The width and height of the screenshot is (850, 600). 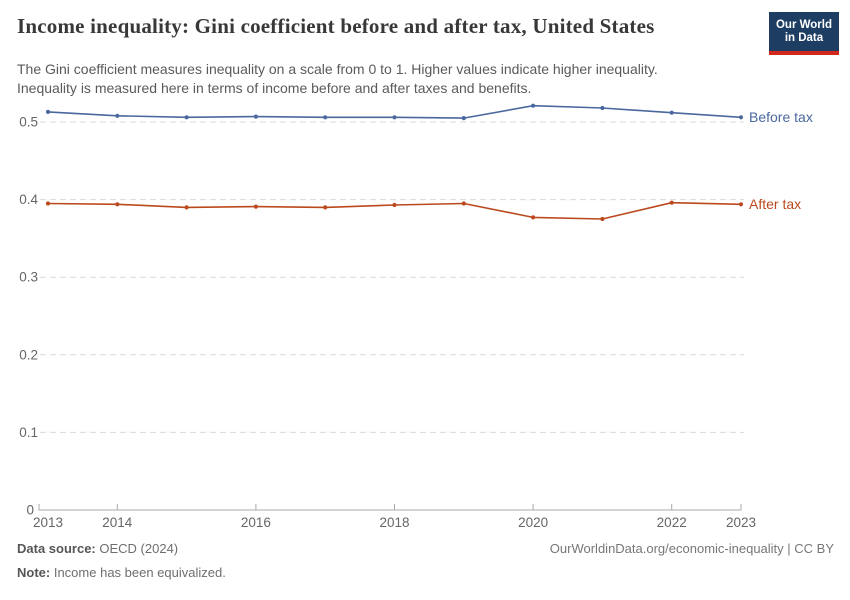 I want to click on note-value: Income has been equivalized., so click(x=139, y=572).